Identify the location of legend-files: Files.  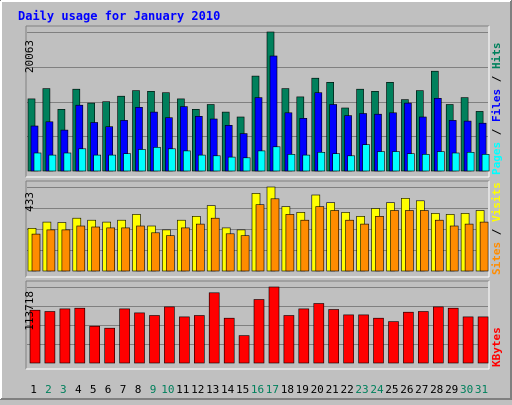
(496, 105).